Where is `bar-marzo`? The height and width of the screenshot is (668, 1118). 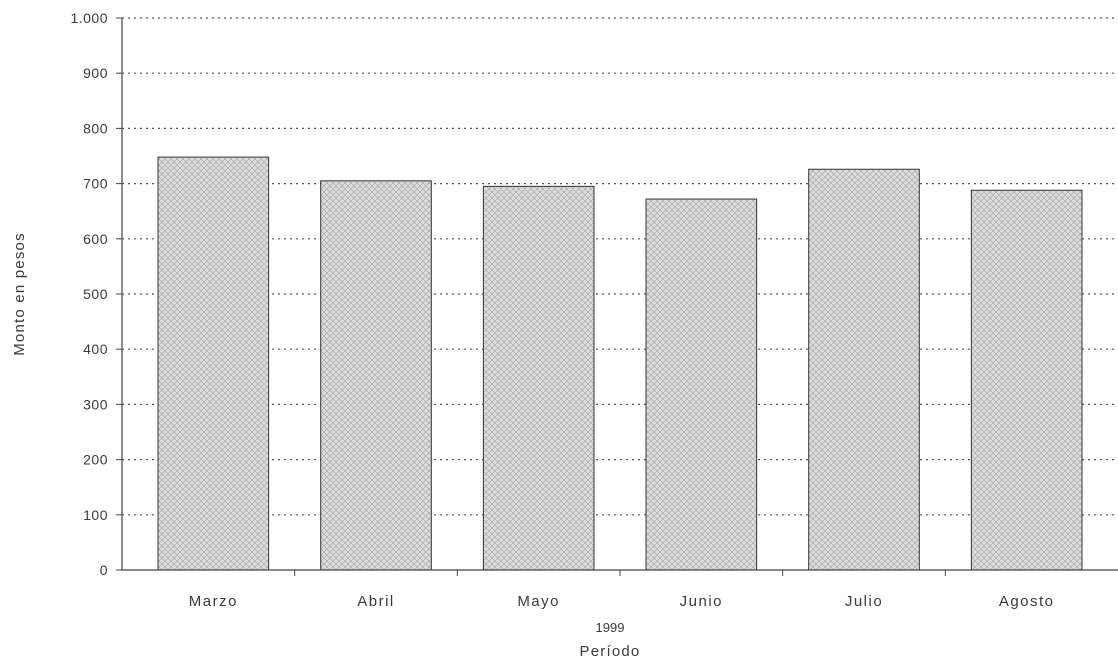 bar-marzo is located at coordinates (213, 363).